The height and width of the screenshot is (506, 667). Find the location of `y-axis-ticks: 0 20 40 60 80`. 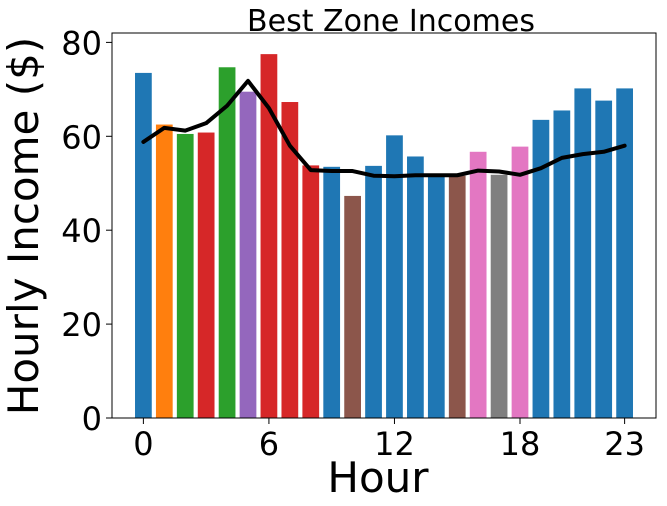

y-axis-ticks: 0 20 40 60 80 is located at coordinates (86, 231).